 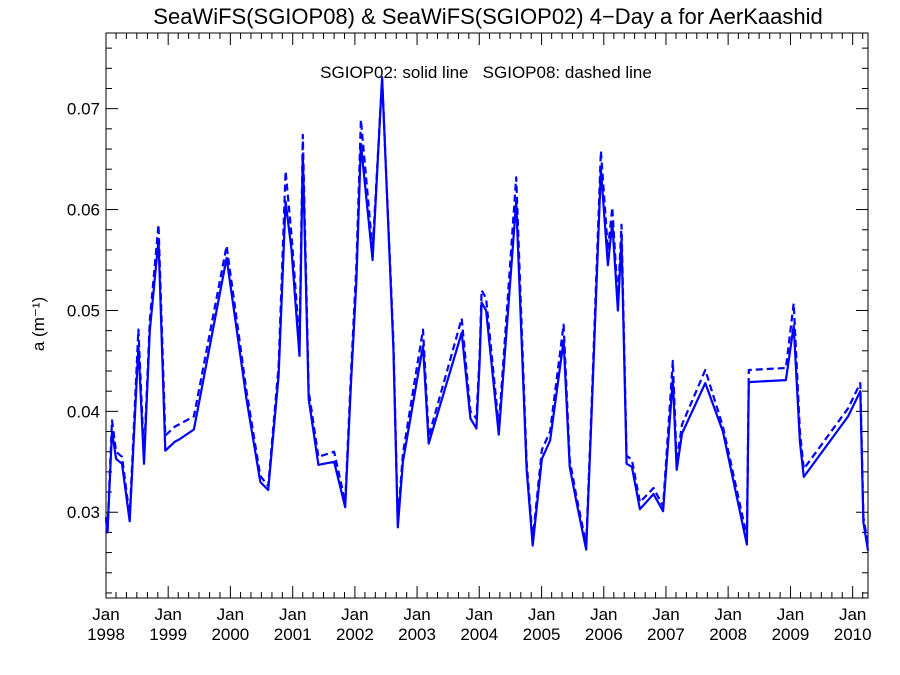 I want to click on y-tick-label: 0.06, so click(x=83, y=210).